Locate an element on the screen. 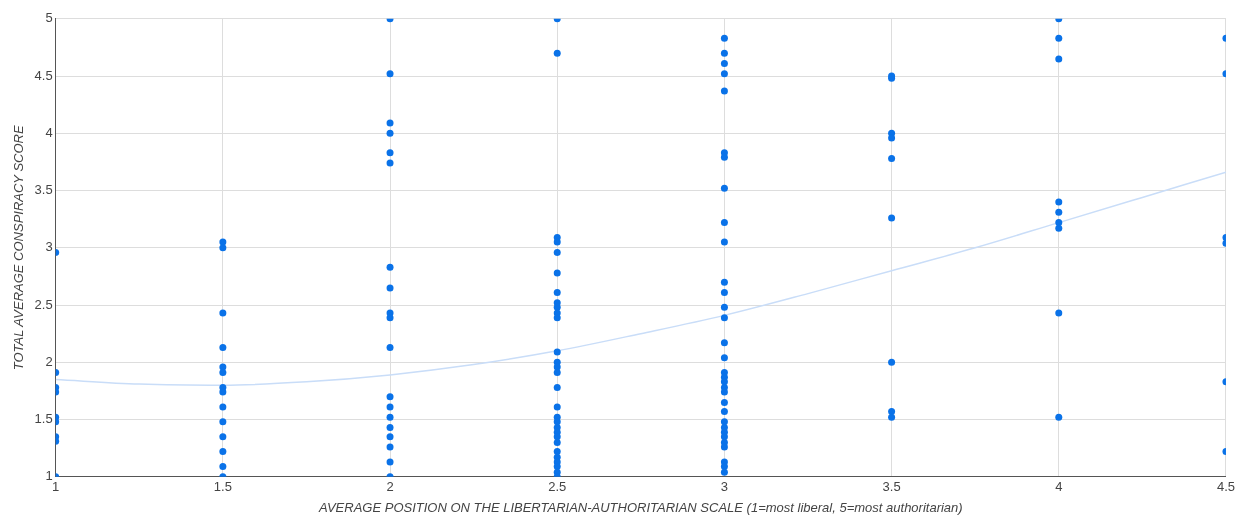 This screenshot has height=526, width=1246. x-tick-label: 3.5 is located at coordinates (891, 487).